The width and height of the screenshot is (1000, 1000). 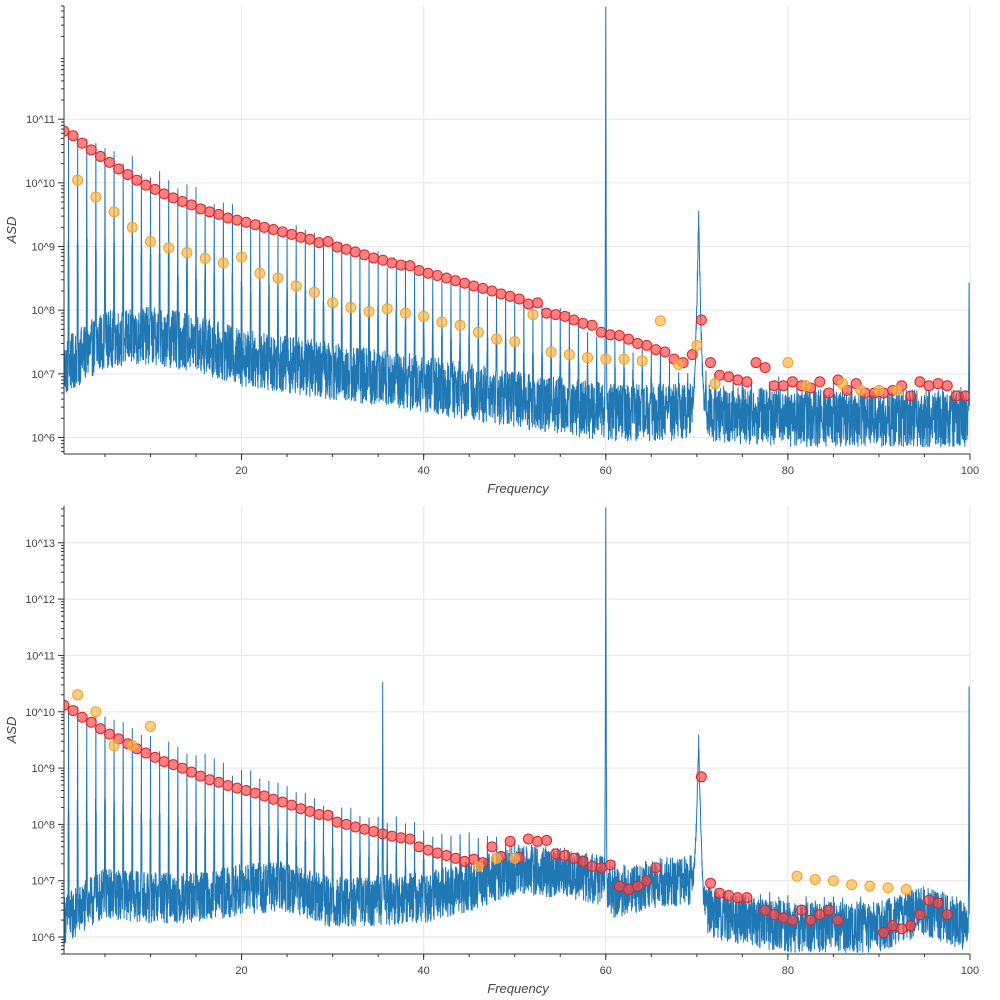 I want to click on y-axis-title: ASD, so click(x=11, y=731).